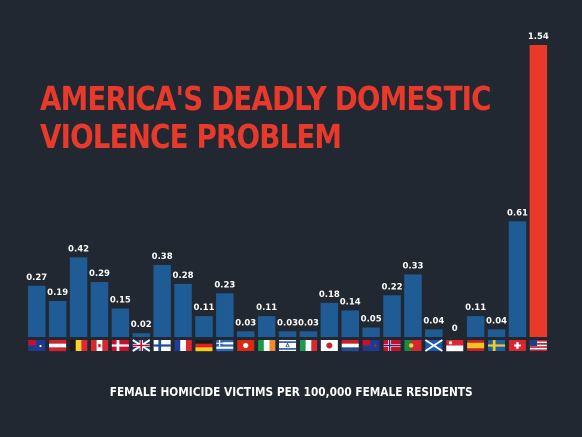 This screenshot has width=582, height=437. Describe the element at coordinates (538, 346) in the screenshot. I see `flag-us-icon` at that location.